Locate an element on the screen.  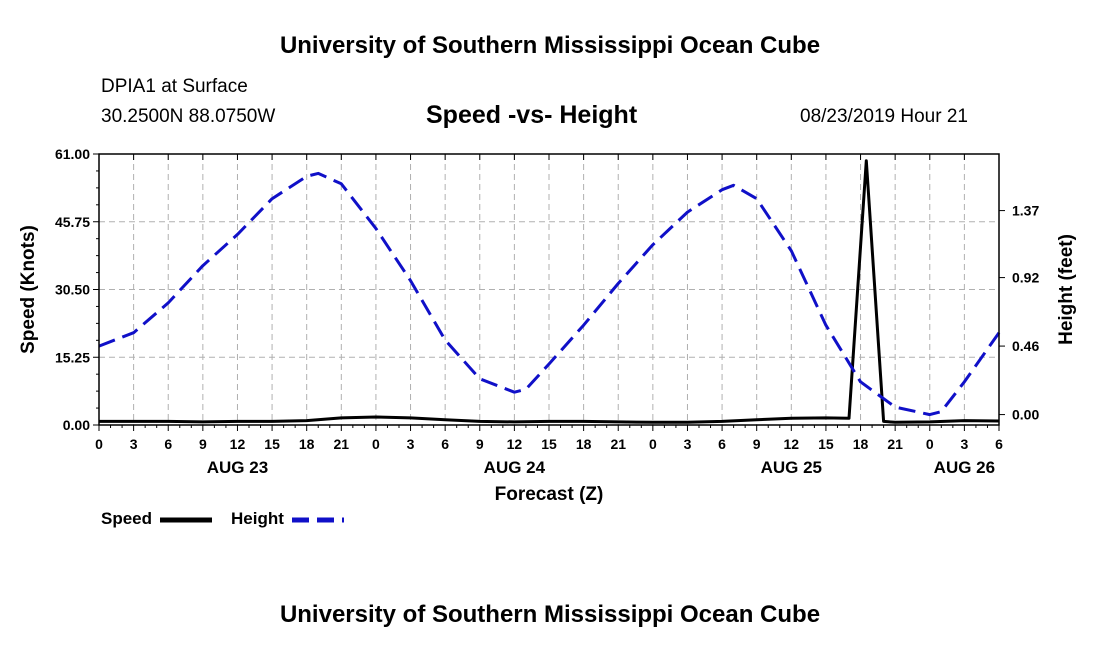
station-name: DPIA1 at Surface is located at coordinates (174, 86).